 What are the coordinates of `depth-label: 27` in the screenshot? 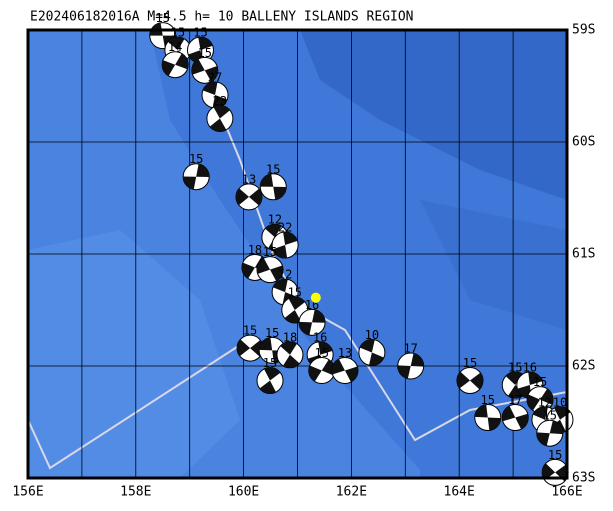 It's located at (215, 77).